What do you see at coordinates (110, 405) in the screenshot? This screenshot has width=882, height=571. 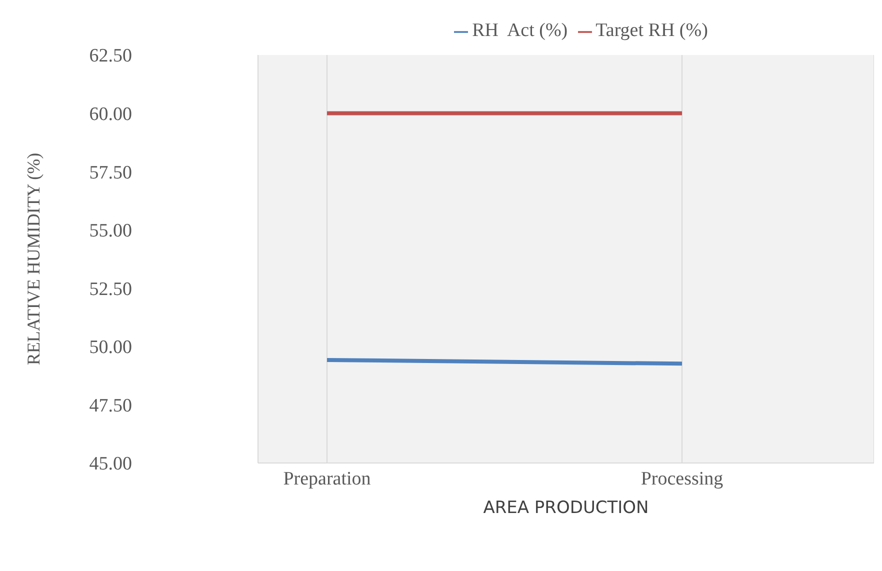 I see `y-tick-label: 47.50` at bounding box center [110, 405].